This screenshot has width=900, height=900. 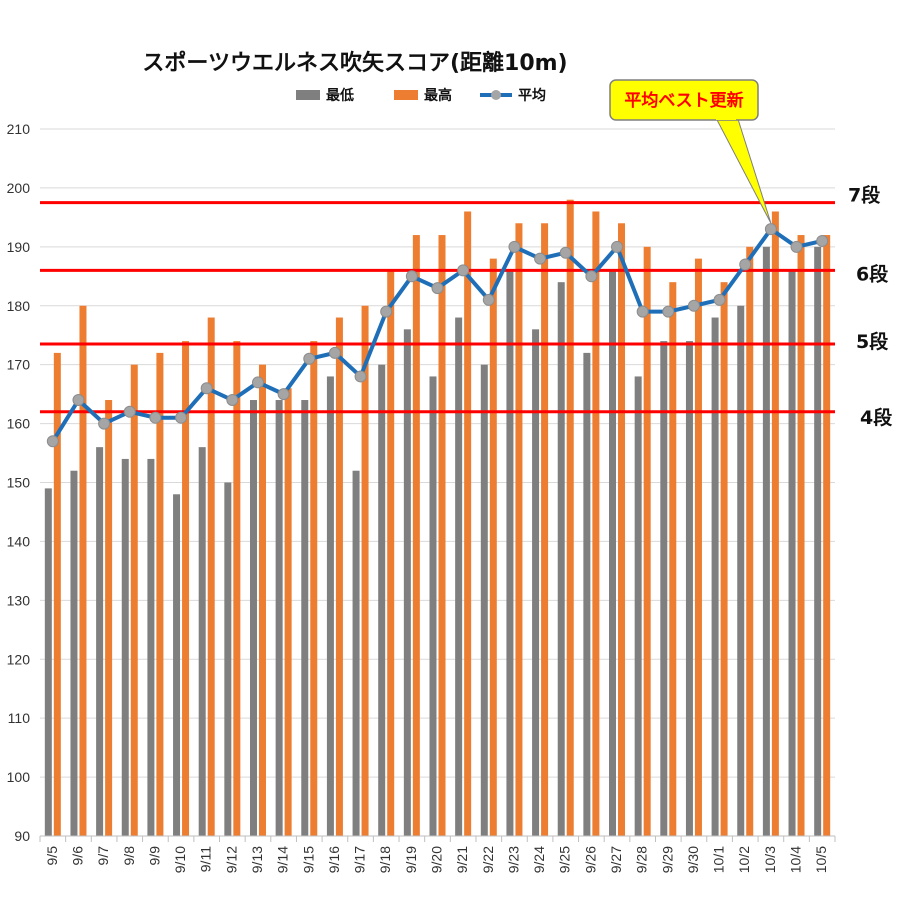 I want to click on chart-title: スポーツウエルネス吹矢スコア(距離10m), so click(x=354, y=63).